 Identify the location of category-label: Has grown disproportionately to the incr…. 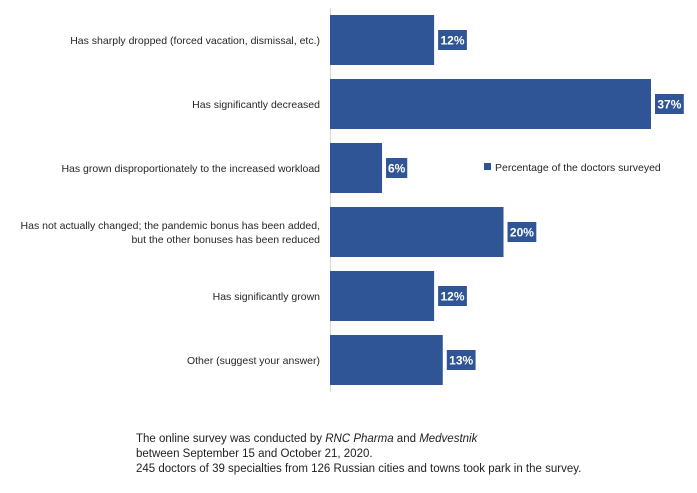
(190, 169).